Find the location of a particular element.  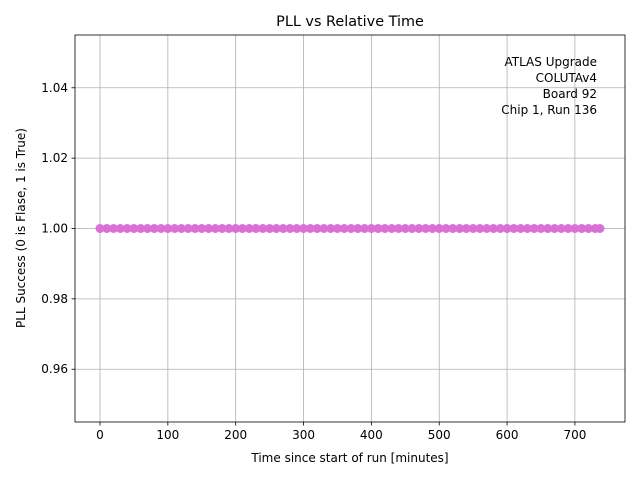

x-tick-label: 100 is located at coordinates (167, 435).